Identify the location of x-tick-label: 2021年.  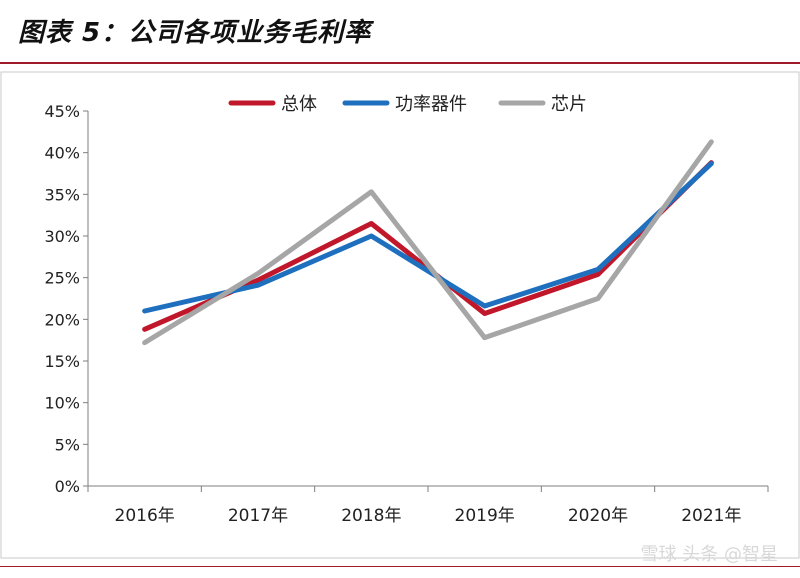
(711, 516).